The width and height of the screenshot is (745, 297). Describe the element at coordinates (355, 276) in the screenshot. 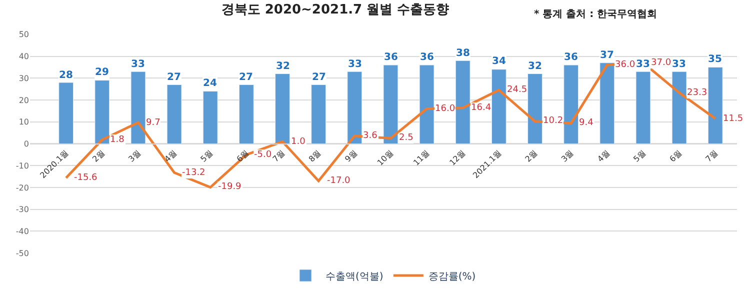

I see `legend-label: 수출액(억불)` at that location.